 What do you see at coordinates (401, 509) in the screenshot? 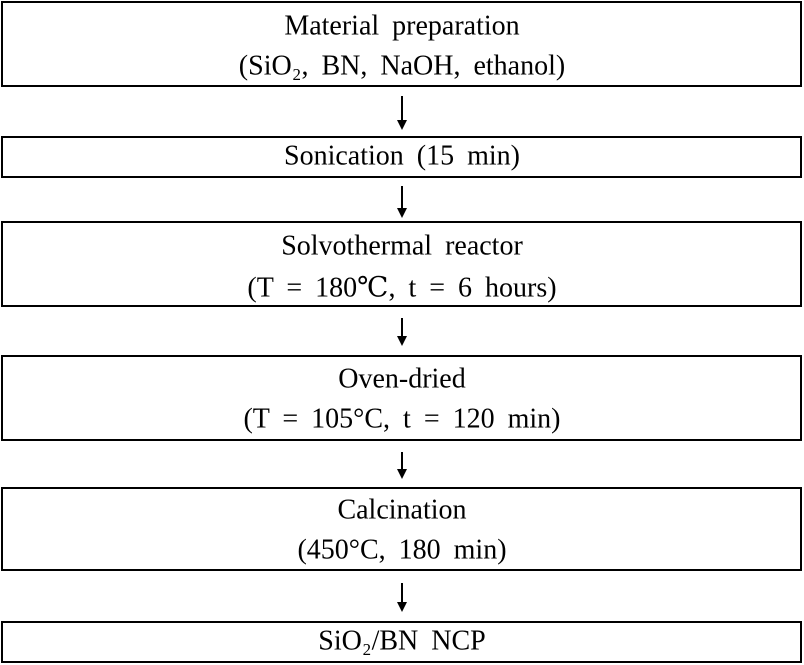
I see `step-text: Calcination` at bounding box center [401, 509].